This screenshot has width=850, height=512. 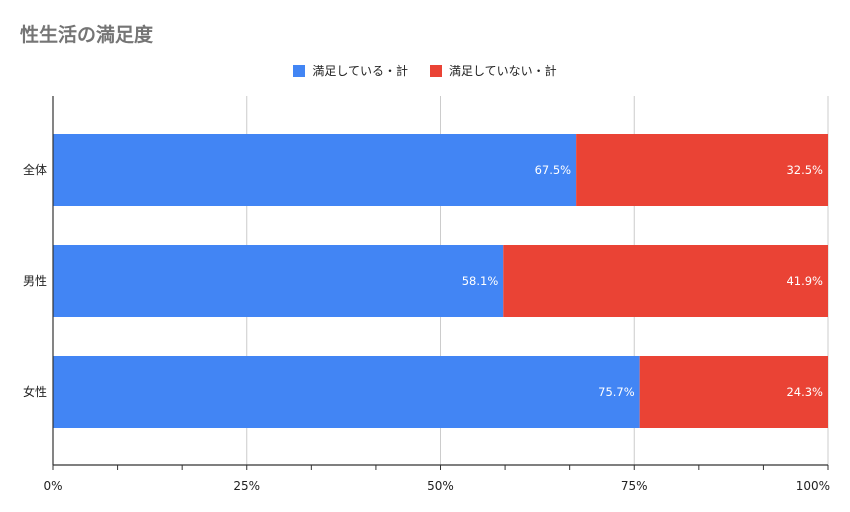 What do you see at coordinates (425, 70) in the screenshot?
I see `legend: 満足している・計 満足していない・計` at bounding box center [425, 70].